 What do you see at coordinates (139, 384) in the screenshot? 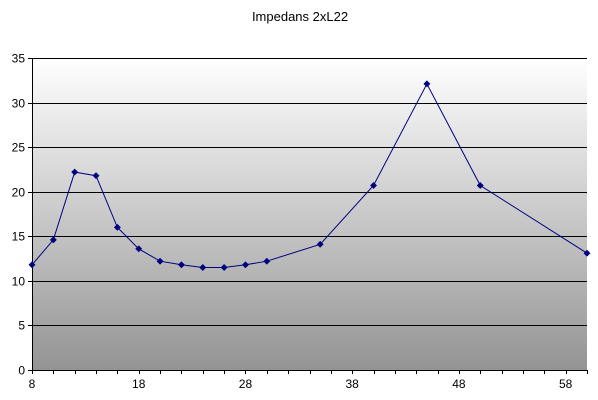
I see `x-tick-label: 18` at bounding box center [139, 384].